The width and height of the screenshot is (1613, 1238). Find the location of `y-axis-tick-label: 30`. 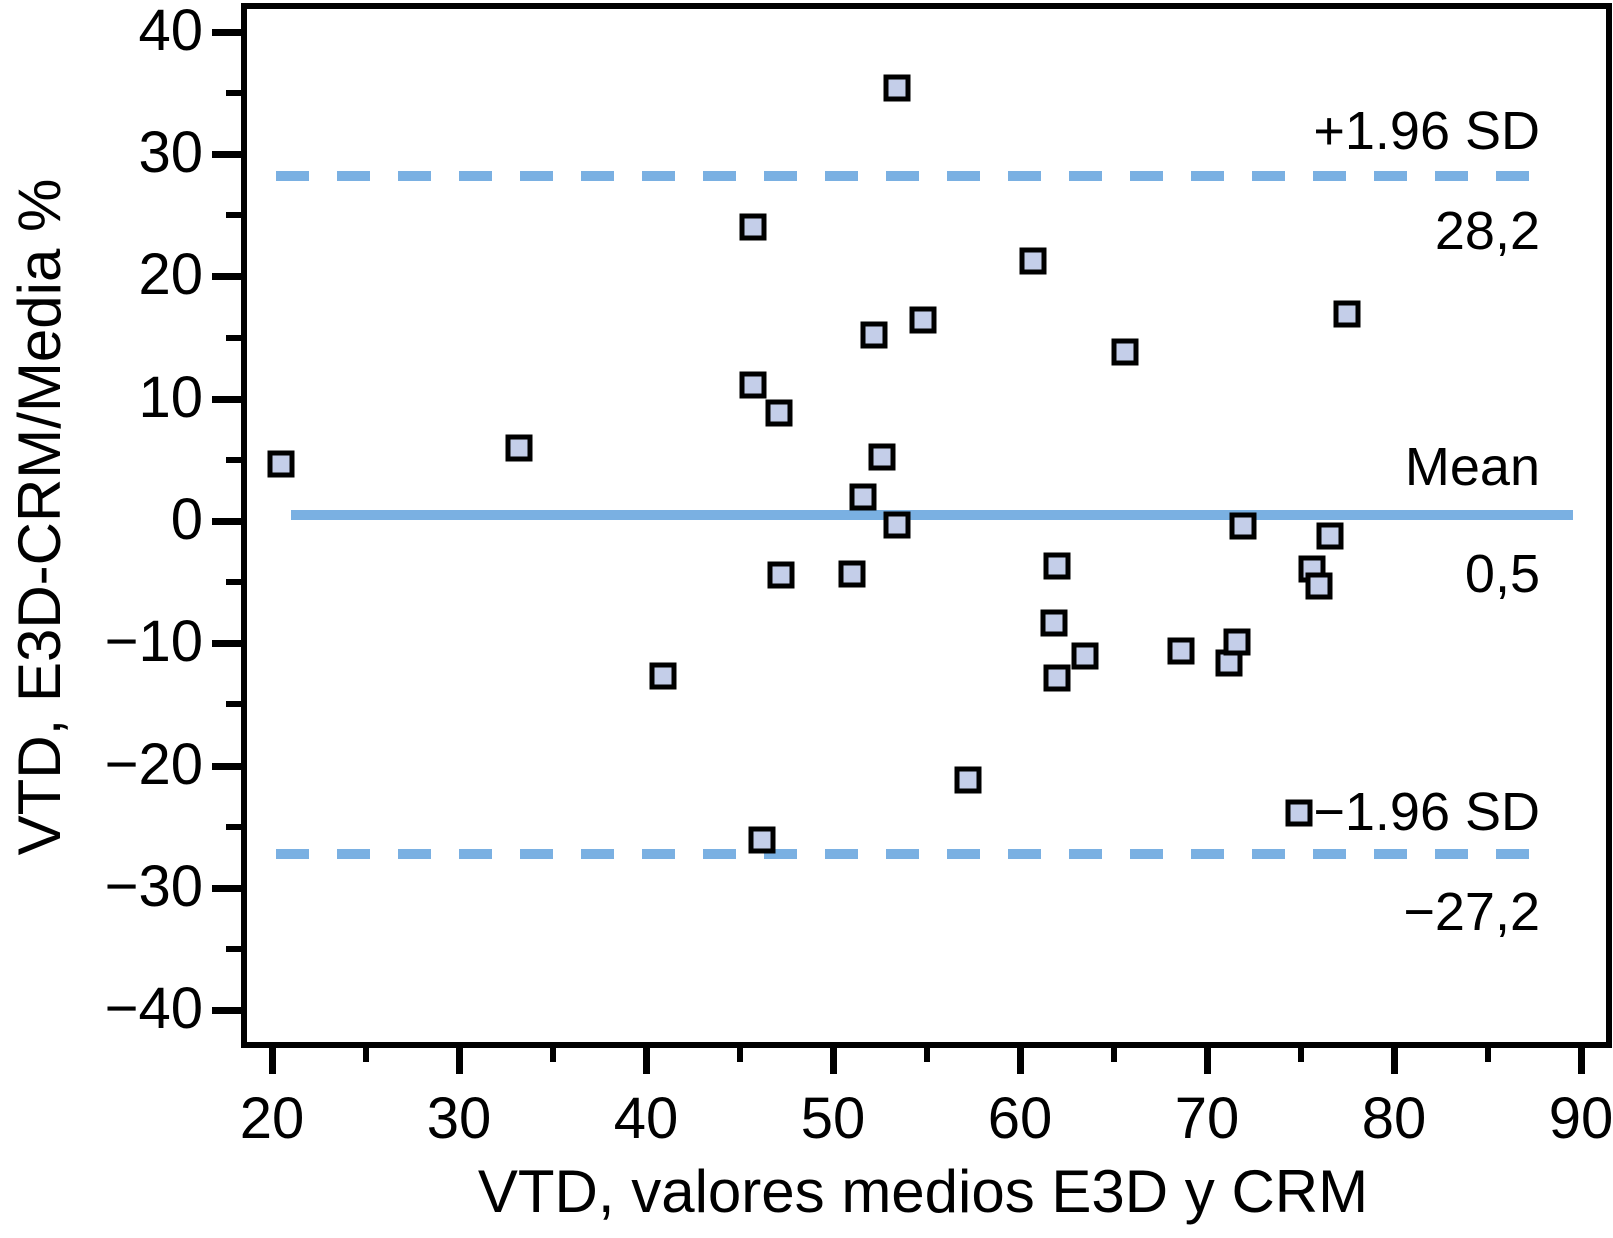

y-axis-tick-label: 30 is located at coordinates (170, 152).